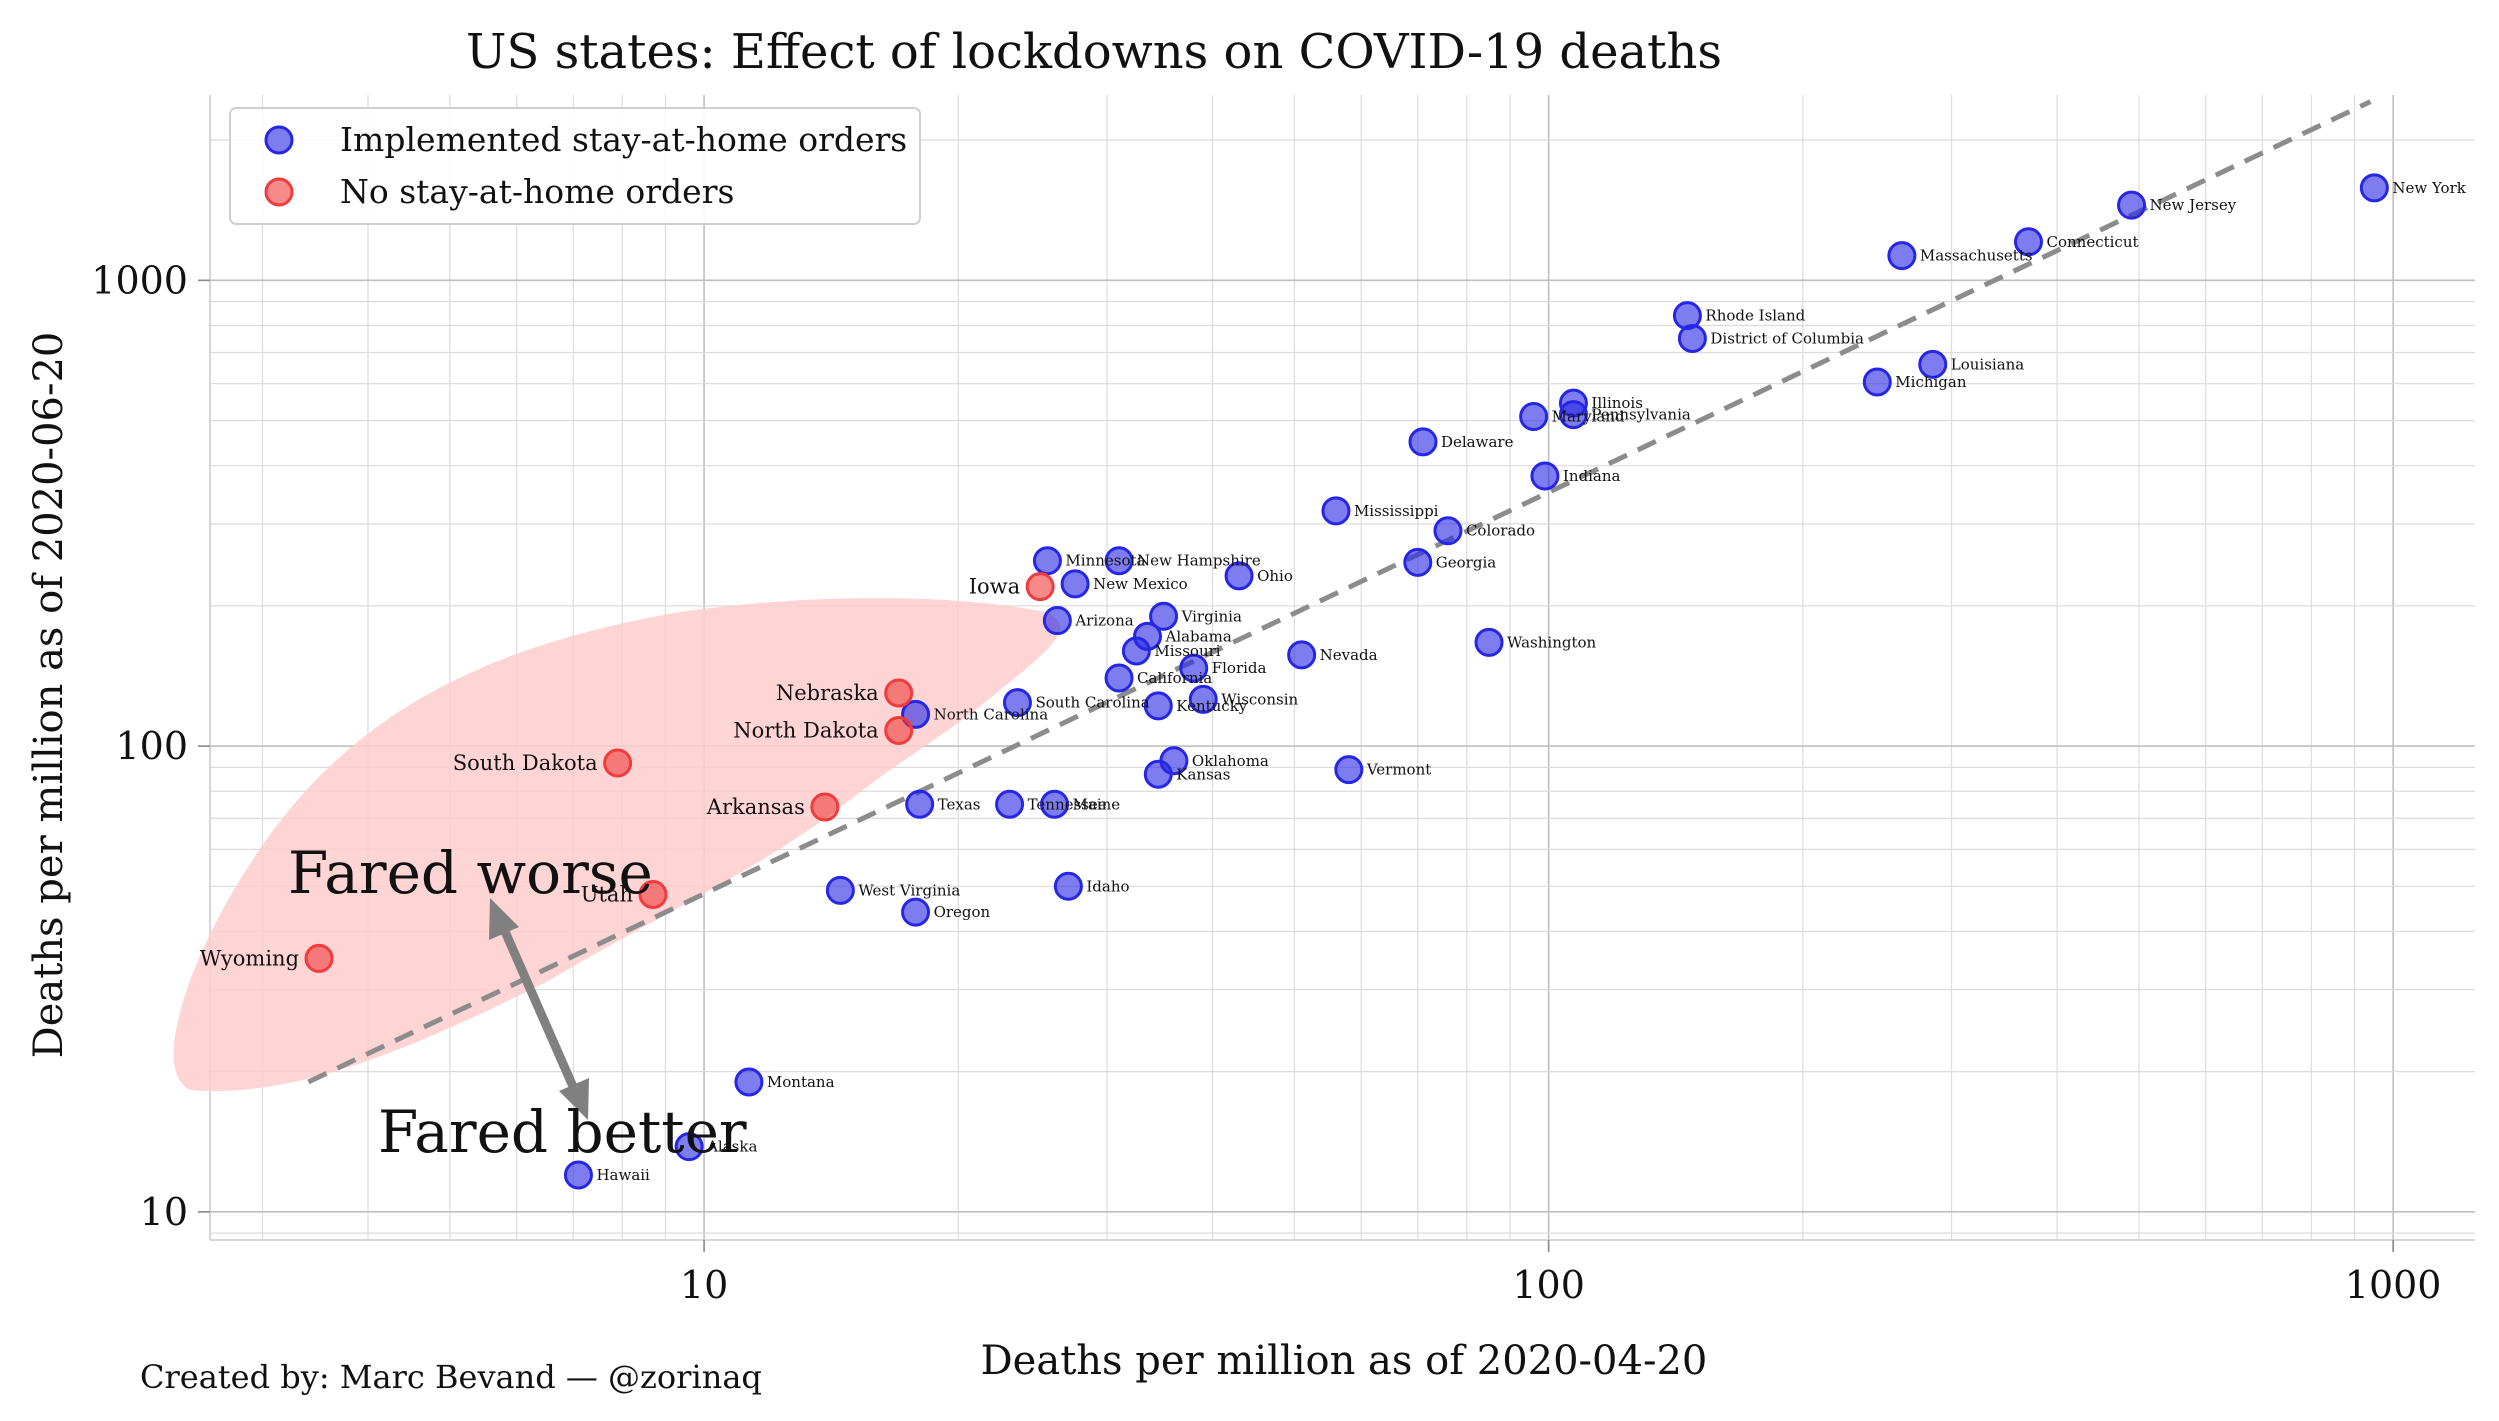 Image resolution: width=2499 pixels, height=1421 pixels. What do you see at coordinates (1097, 804) in the screenshot?
I see `data-label: Maine` at bounding box center [1097, 804].